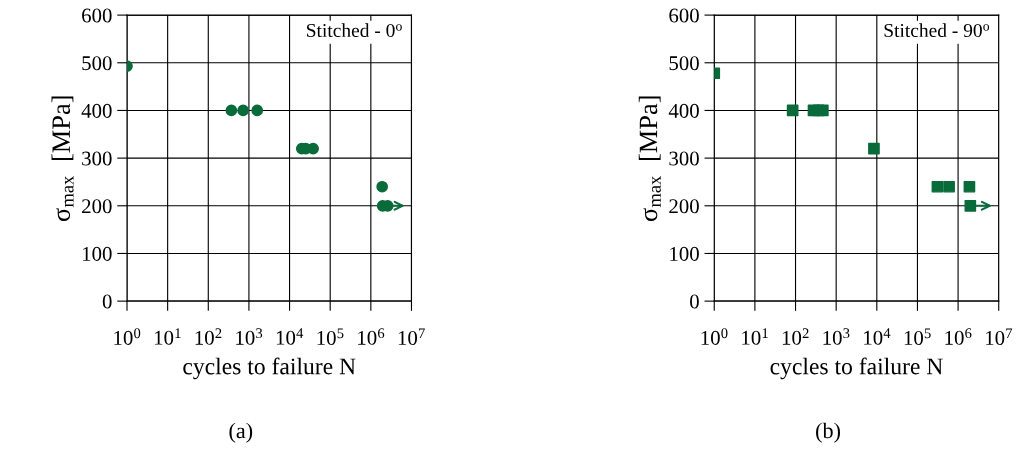  What do you see at coordinates (354, 30) in the screenshot?
I see `annotation: Stitched - 0$^{o}$` at bounding box center [354, 30].